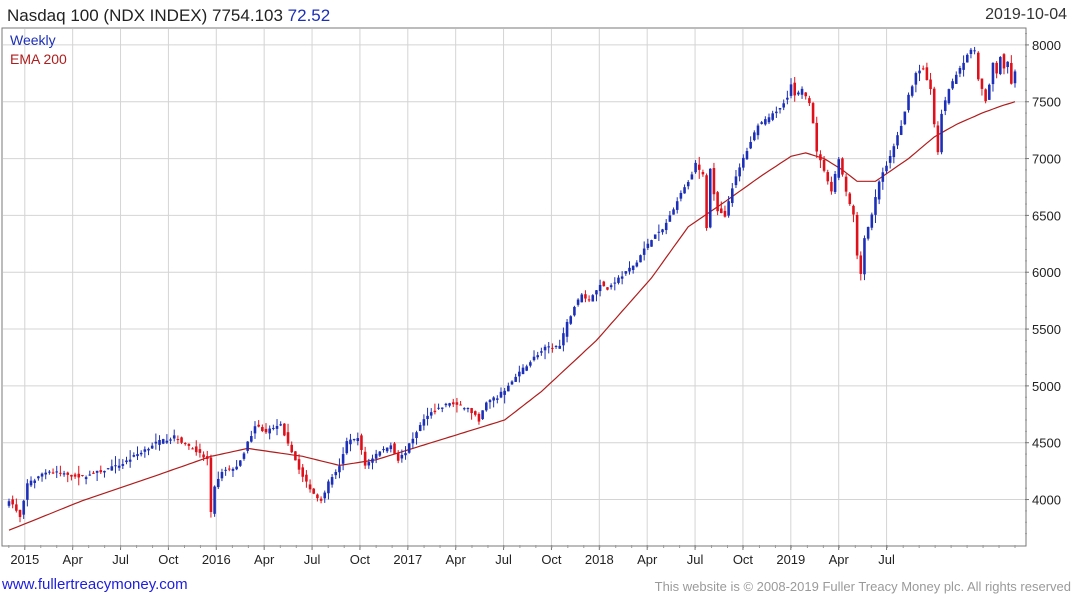  What do you see at coordinates (38, 59) in the screenshot?
I see `legend-entry: EMA 200` at bounding box center [38, 59].